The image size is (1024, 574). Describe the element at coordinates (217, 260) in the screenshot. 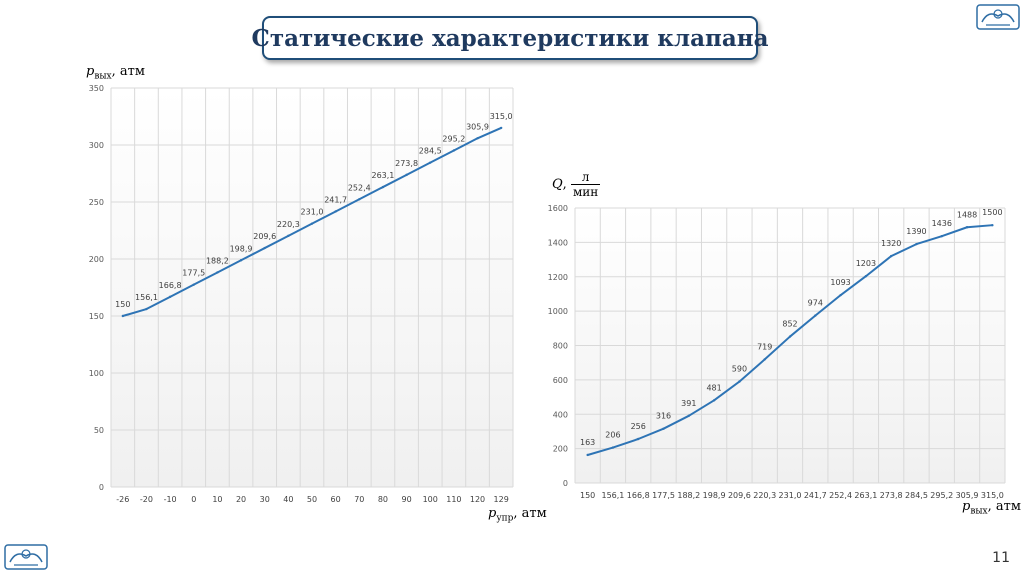

I see `data-label: 188,2` at that location.